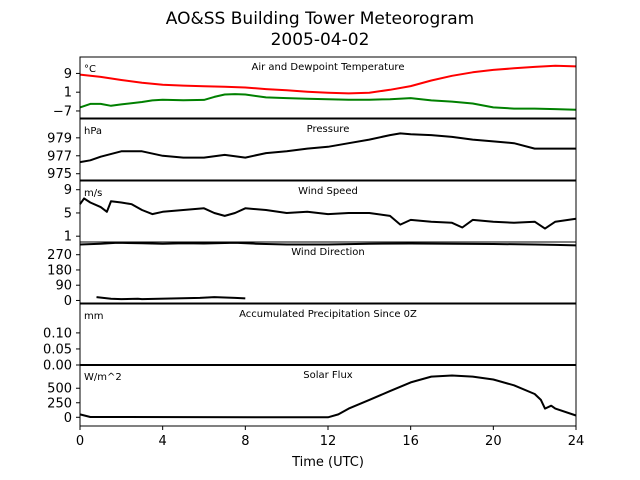  I want to click on y-tick-label: 977, so click(59, 156).